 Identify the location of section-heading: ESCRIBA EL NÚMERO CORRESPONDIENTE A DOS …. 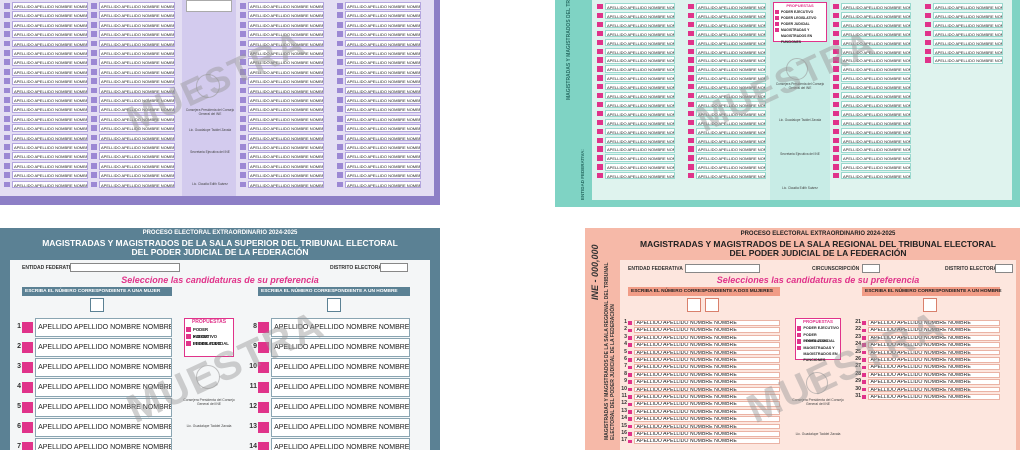
(704, 291).